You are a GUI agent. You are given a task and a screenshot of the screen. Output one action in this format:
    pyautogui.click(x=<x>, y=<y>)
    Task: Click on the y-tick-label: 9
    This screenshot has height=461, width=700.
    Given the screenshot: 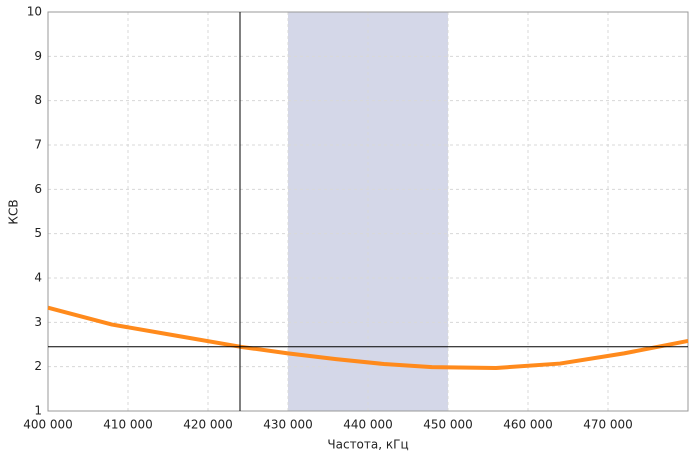 What is the action you would take?
    pyautogui.click(x=38, y=56)
    